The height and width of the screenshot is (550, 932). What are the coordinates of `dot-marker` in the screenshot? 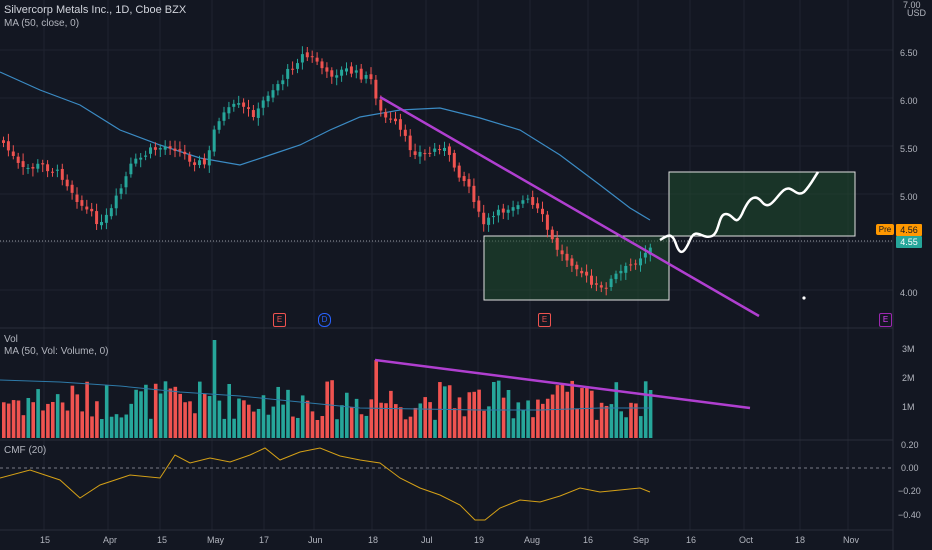 It's located at (804, 298).